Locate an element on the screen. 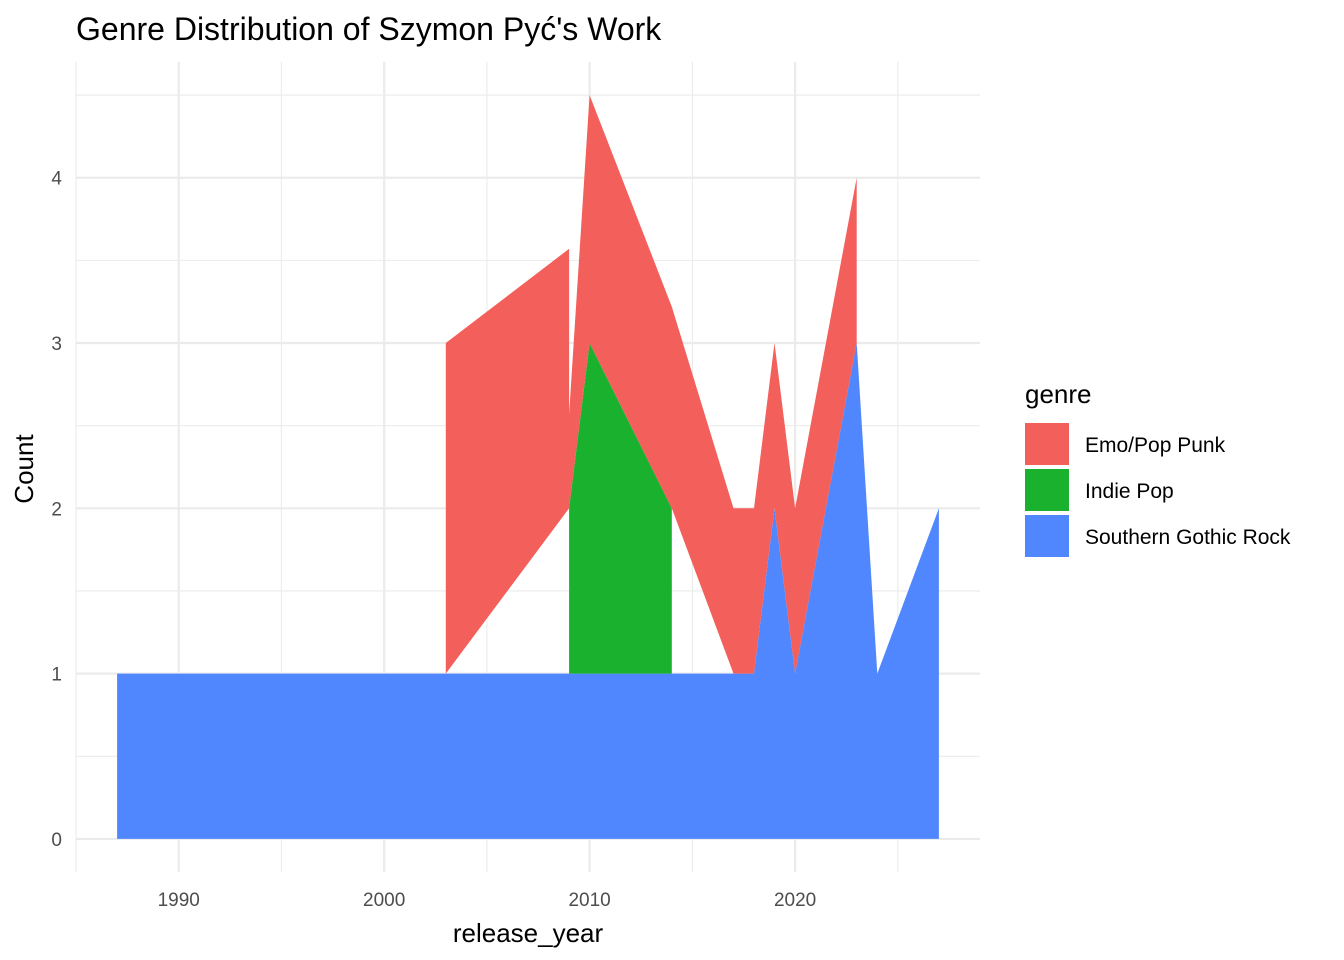 The width and height of the screenshot is (1344, 960). x-tick-label: 2020 is located at coordinates (795, 900).